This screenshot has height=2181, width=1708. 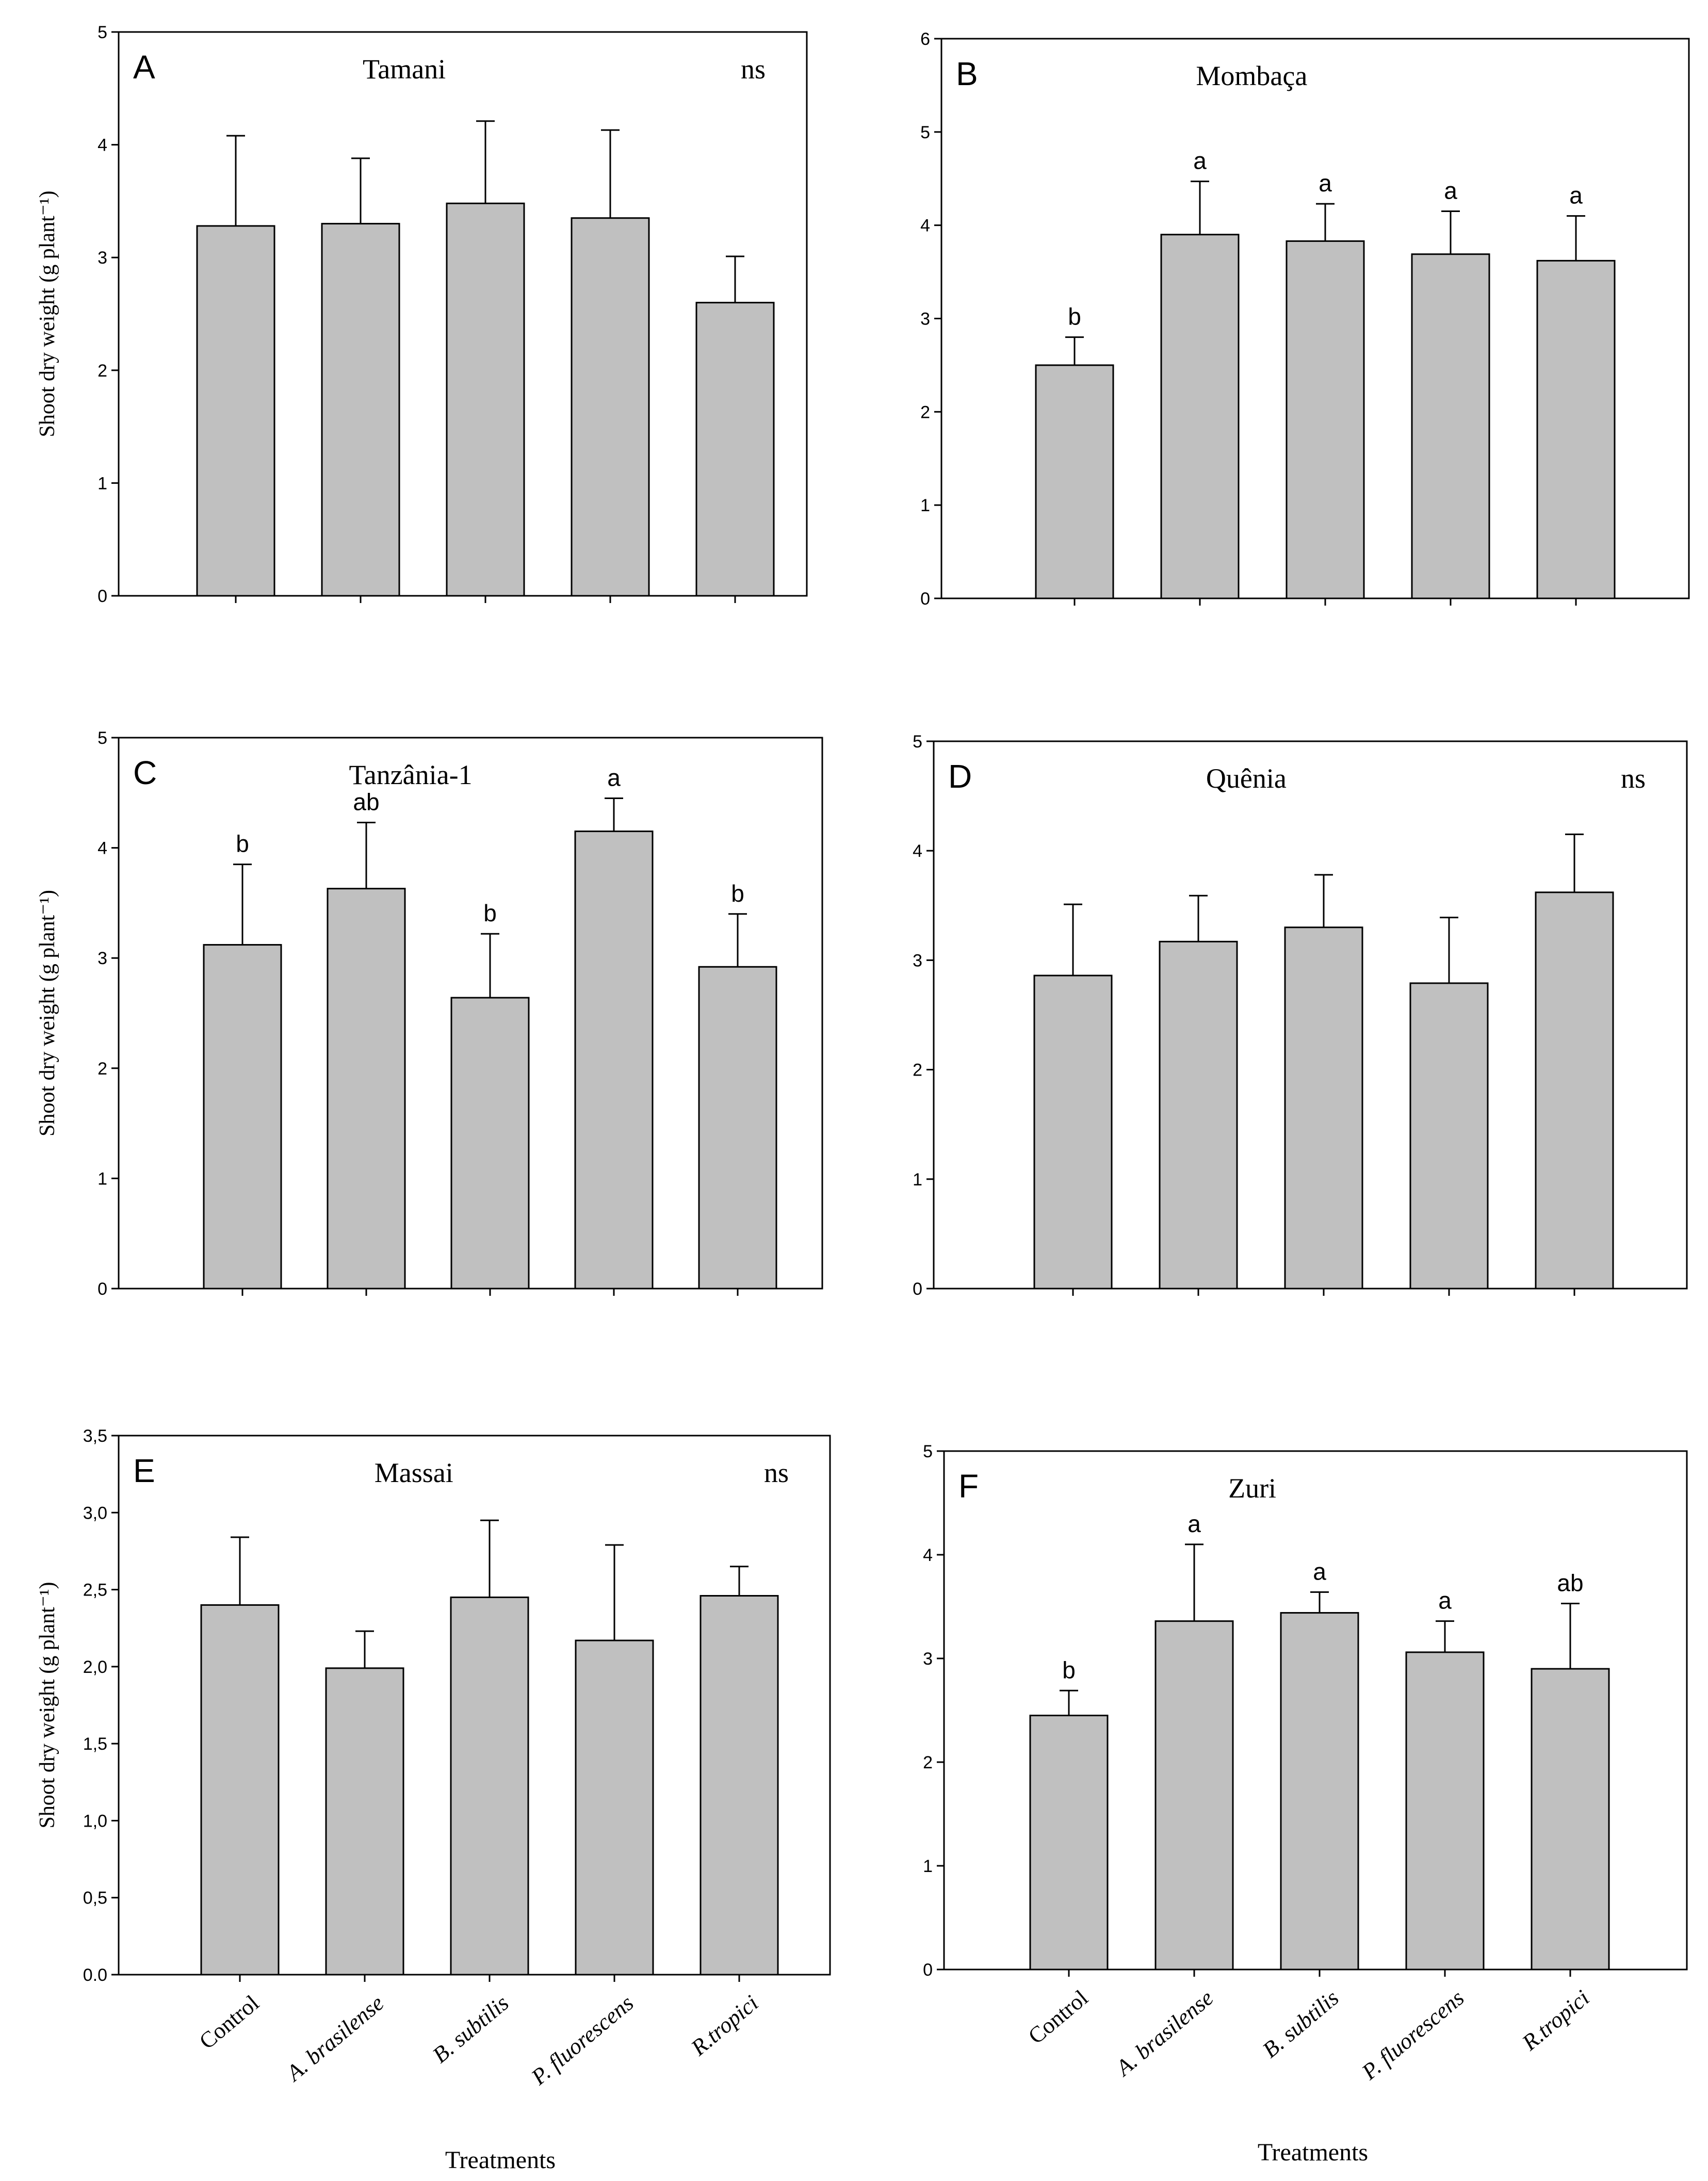 What do you see at coordinates (1323, 1108) in the screenshot?
I see `bar-d-b-subtilis` at bounding box center [1323, 1108].